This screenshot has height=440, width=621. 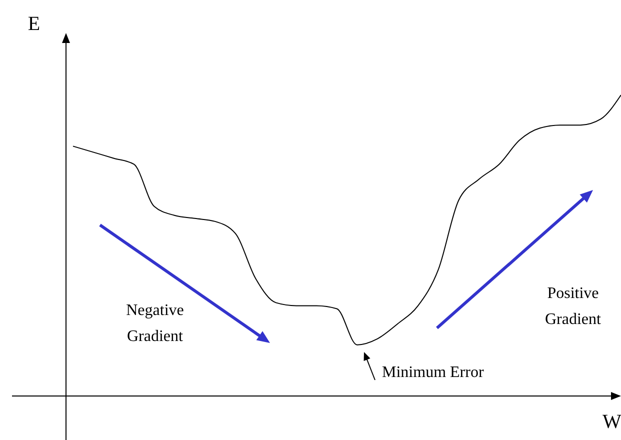 What do you see at coordinates (34, 24) in the screenshot?
I see `y-axis-title: E` at bounding box center [34, 24].